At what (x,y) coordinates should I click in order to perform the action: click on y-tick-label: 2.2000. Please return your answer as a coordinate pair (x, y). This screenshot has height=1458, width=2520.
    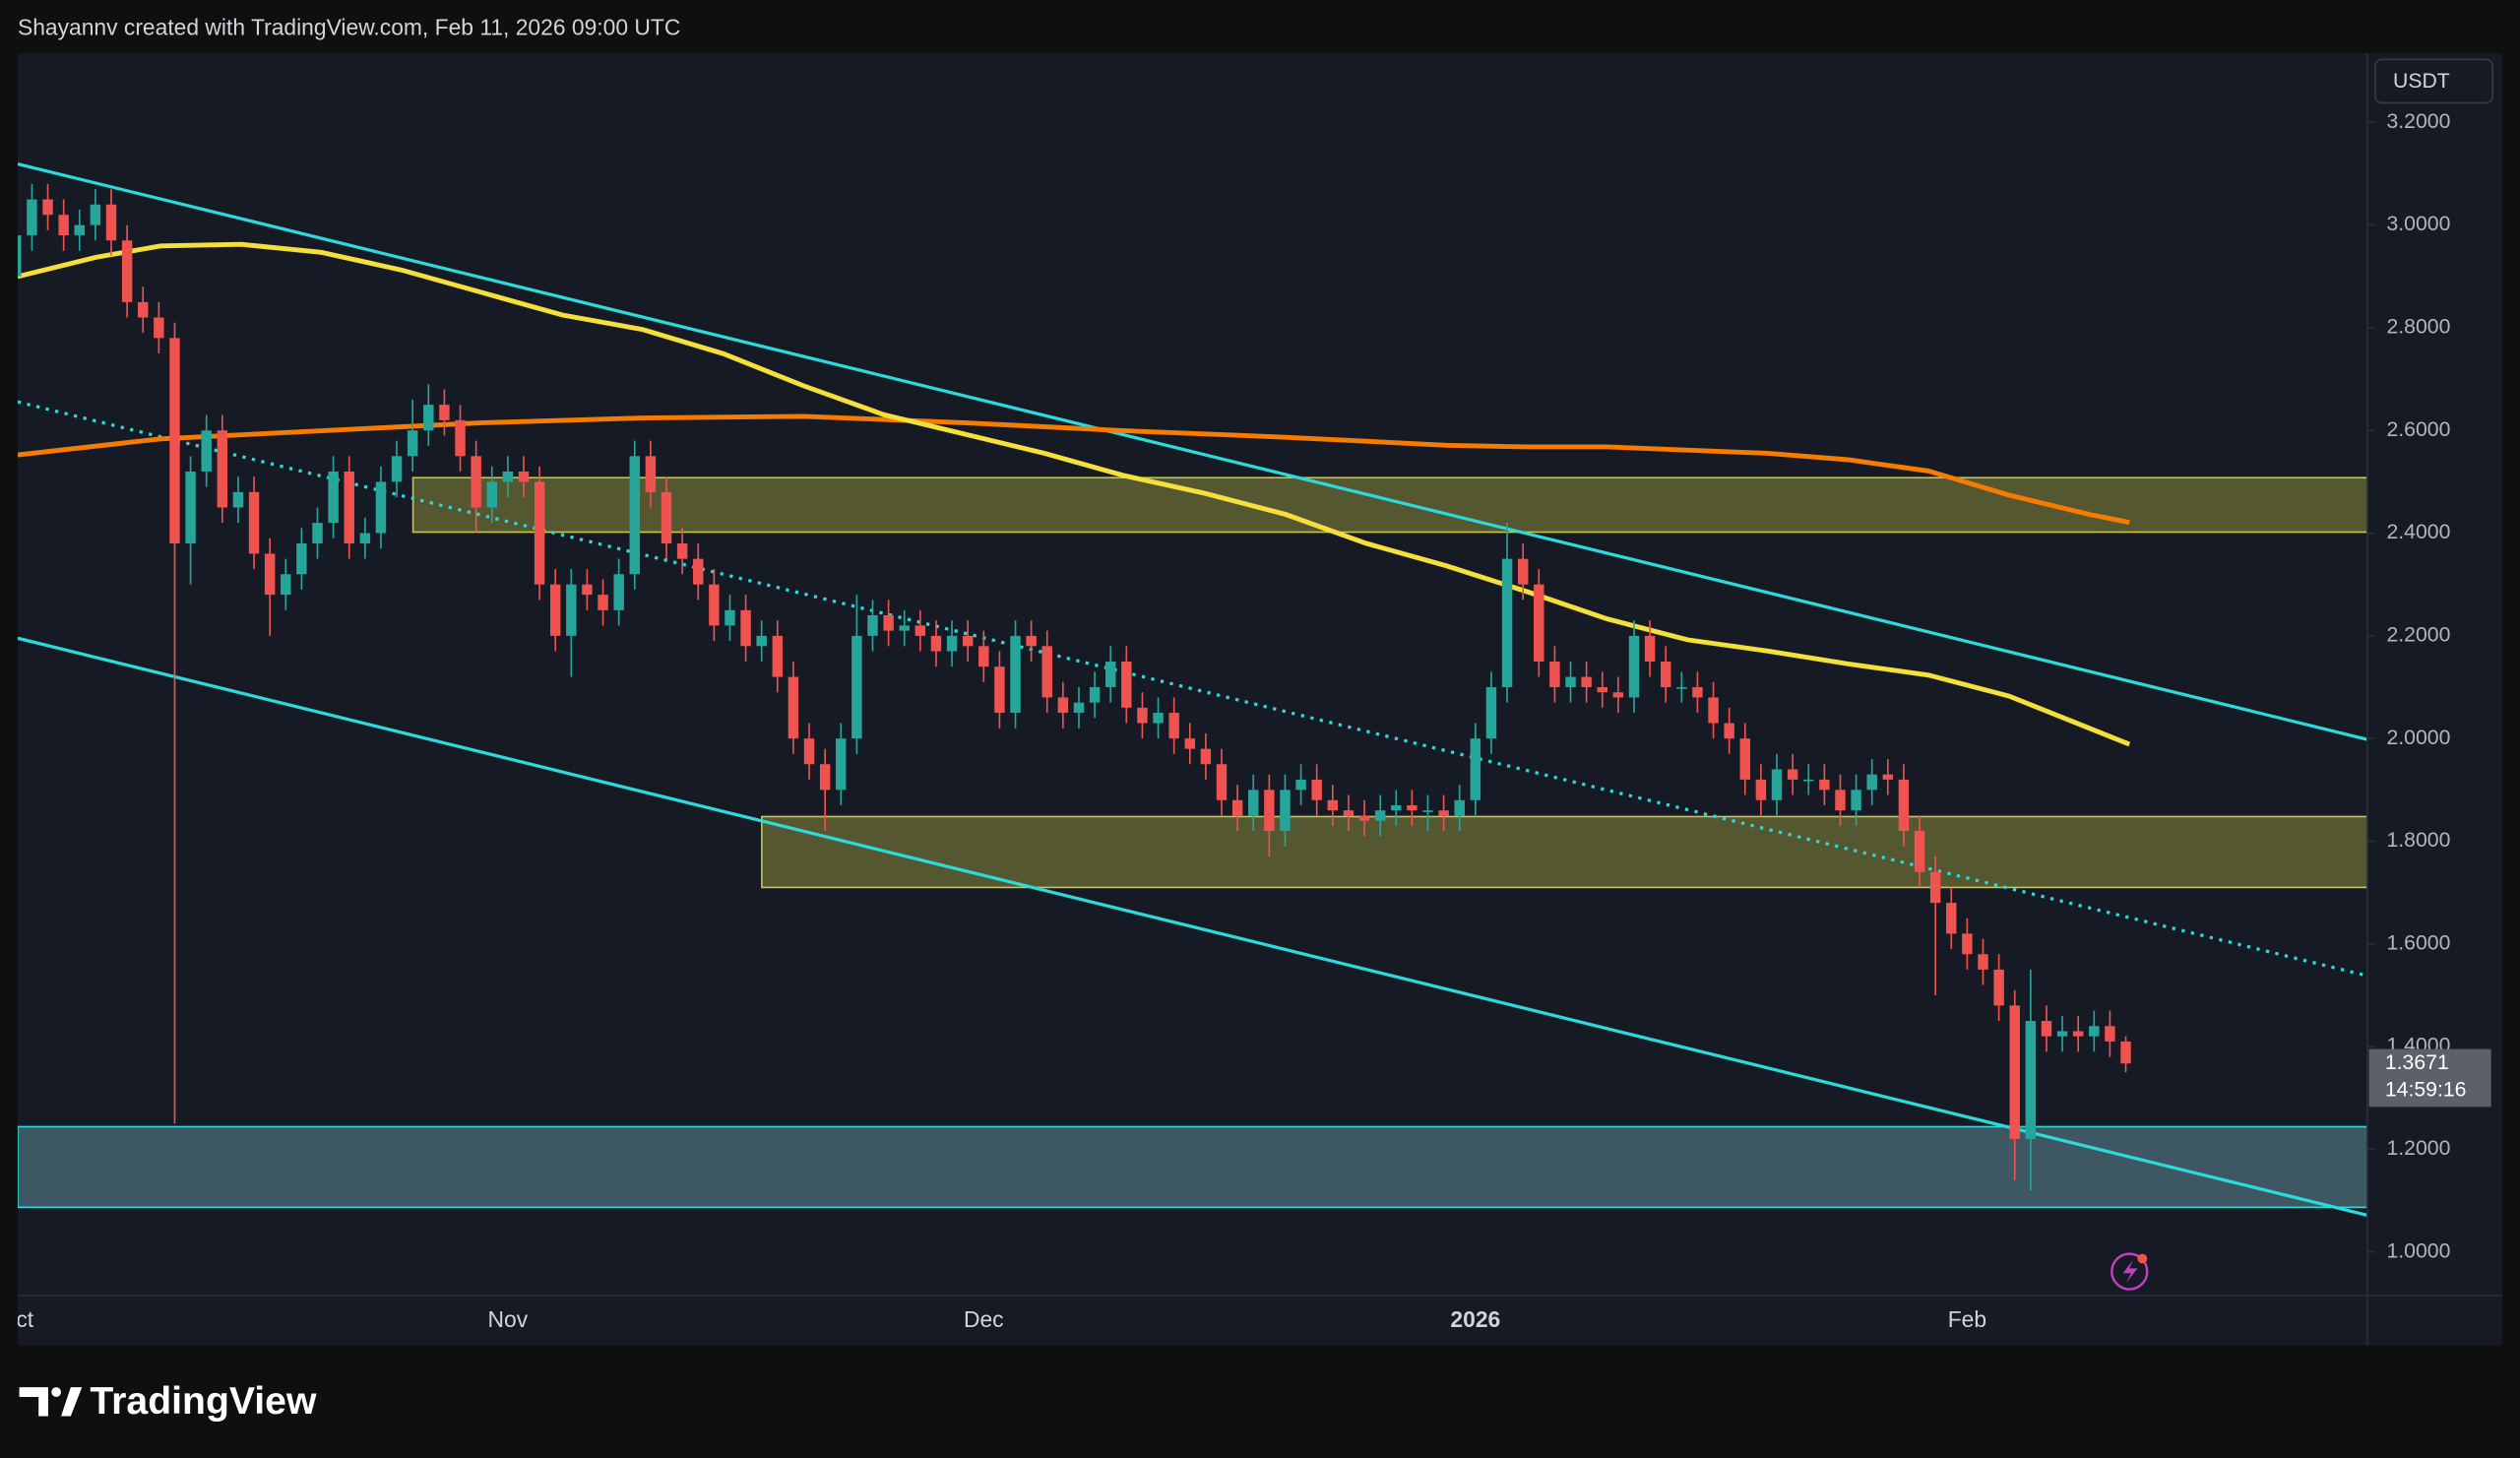
    Looking at the image, I should click on (2418, 634).